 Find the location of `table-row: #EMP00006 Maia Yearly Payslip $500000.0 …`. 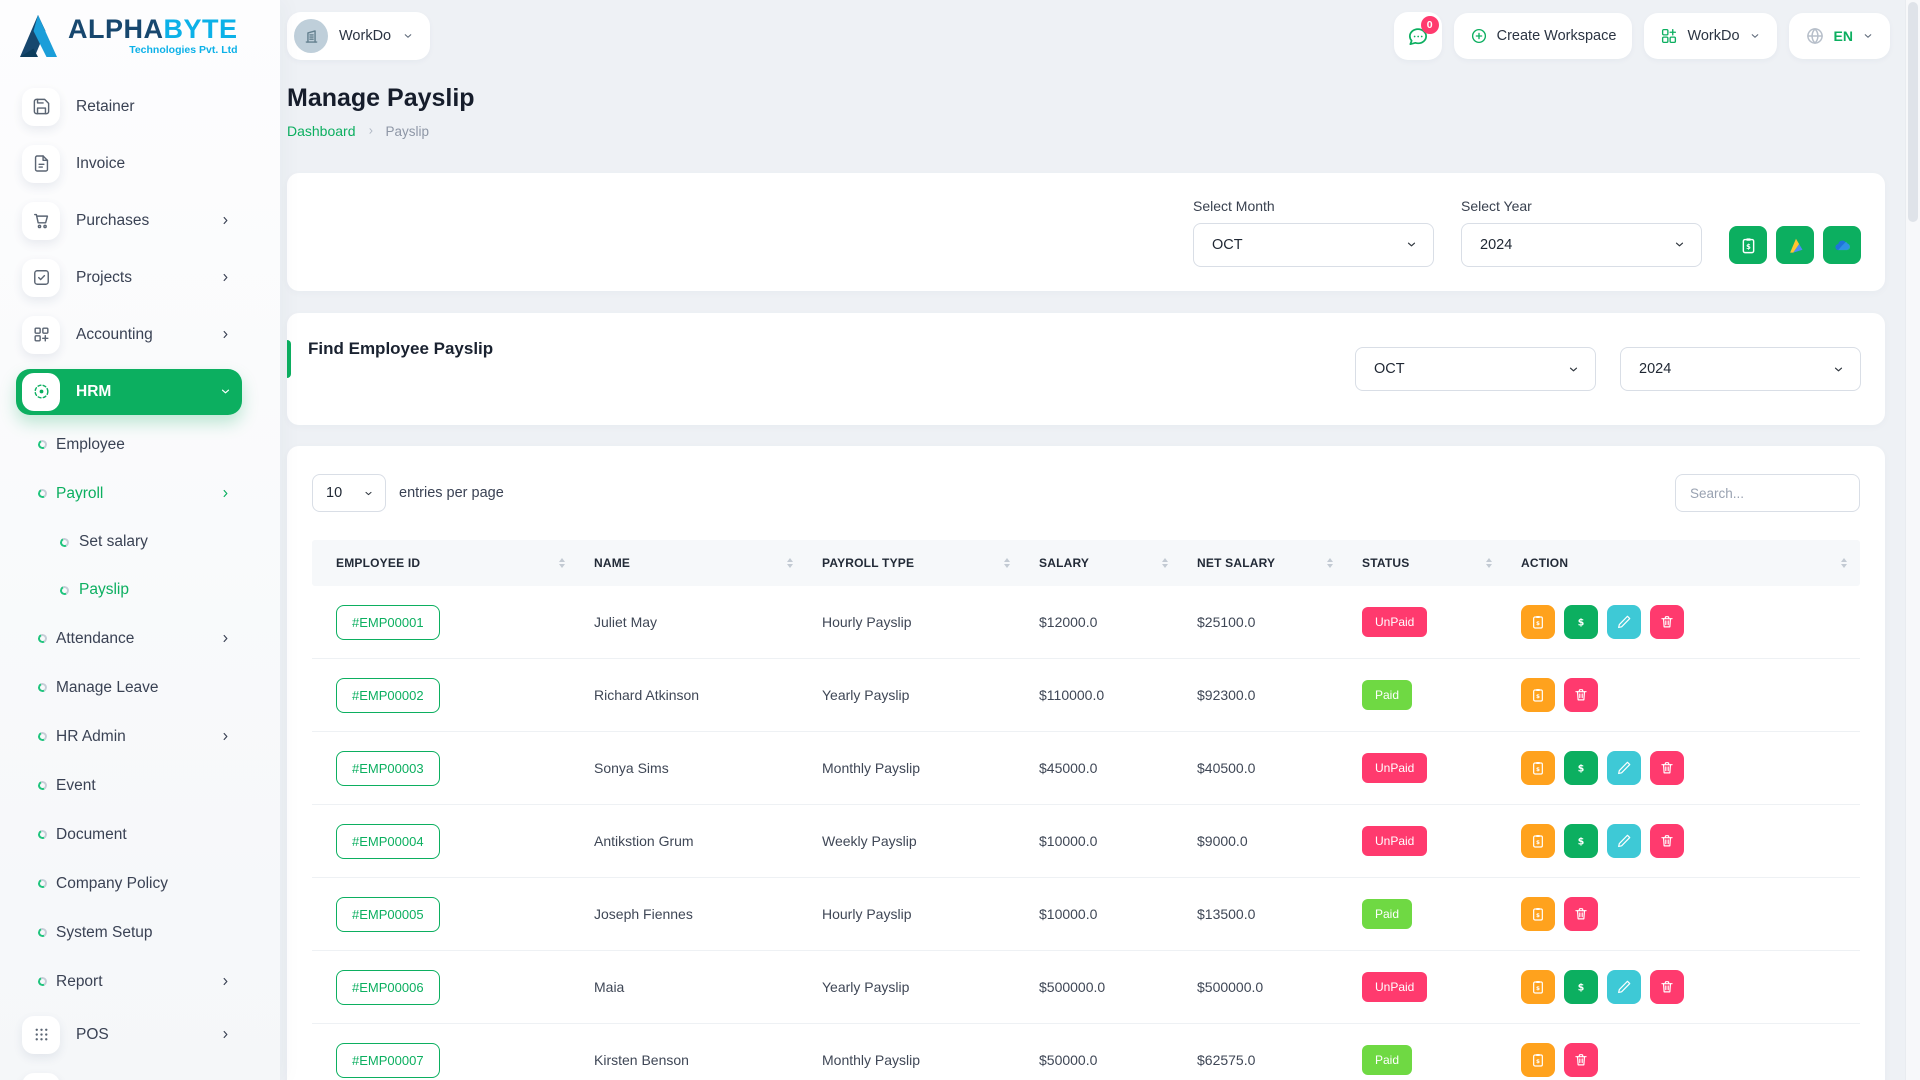

table-row: #EMP00006 Maia Yearly Payslip $500000.0 … is located at coordinates (1086, 987).